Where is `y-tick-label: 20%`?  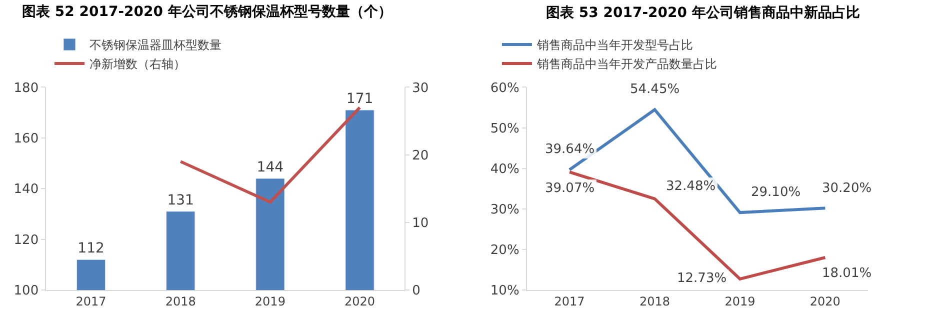
y-tick-label: 20% is located at coordinates (505, 250).